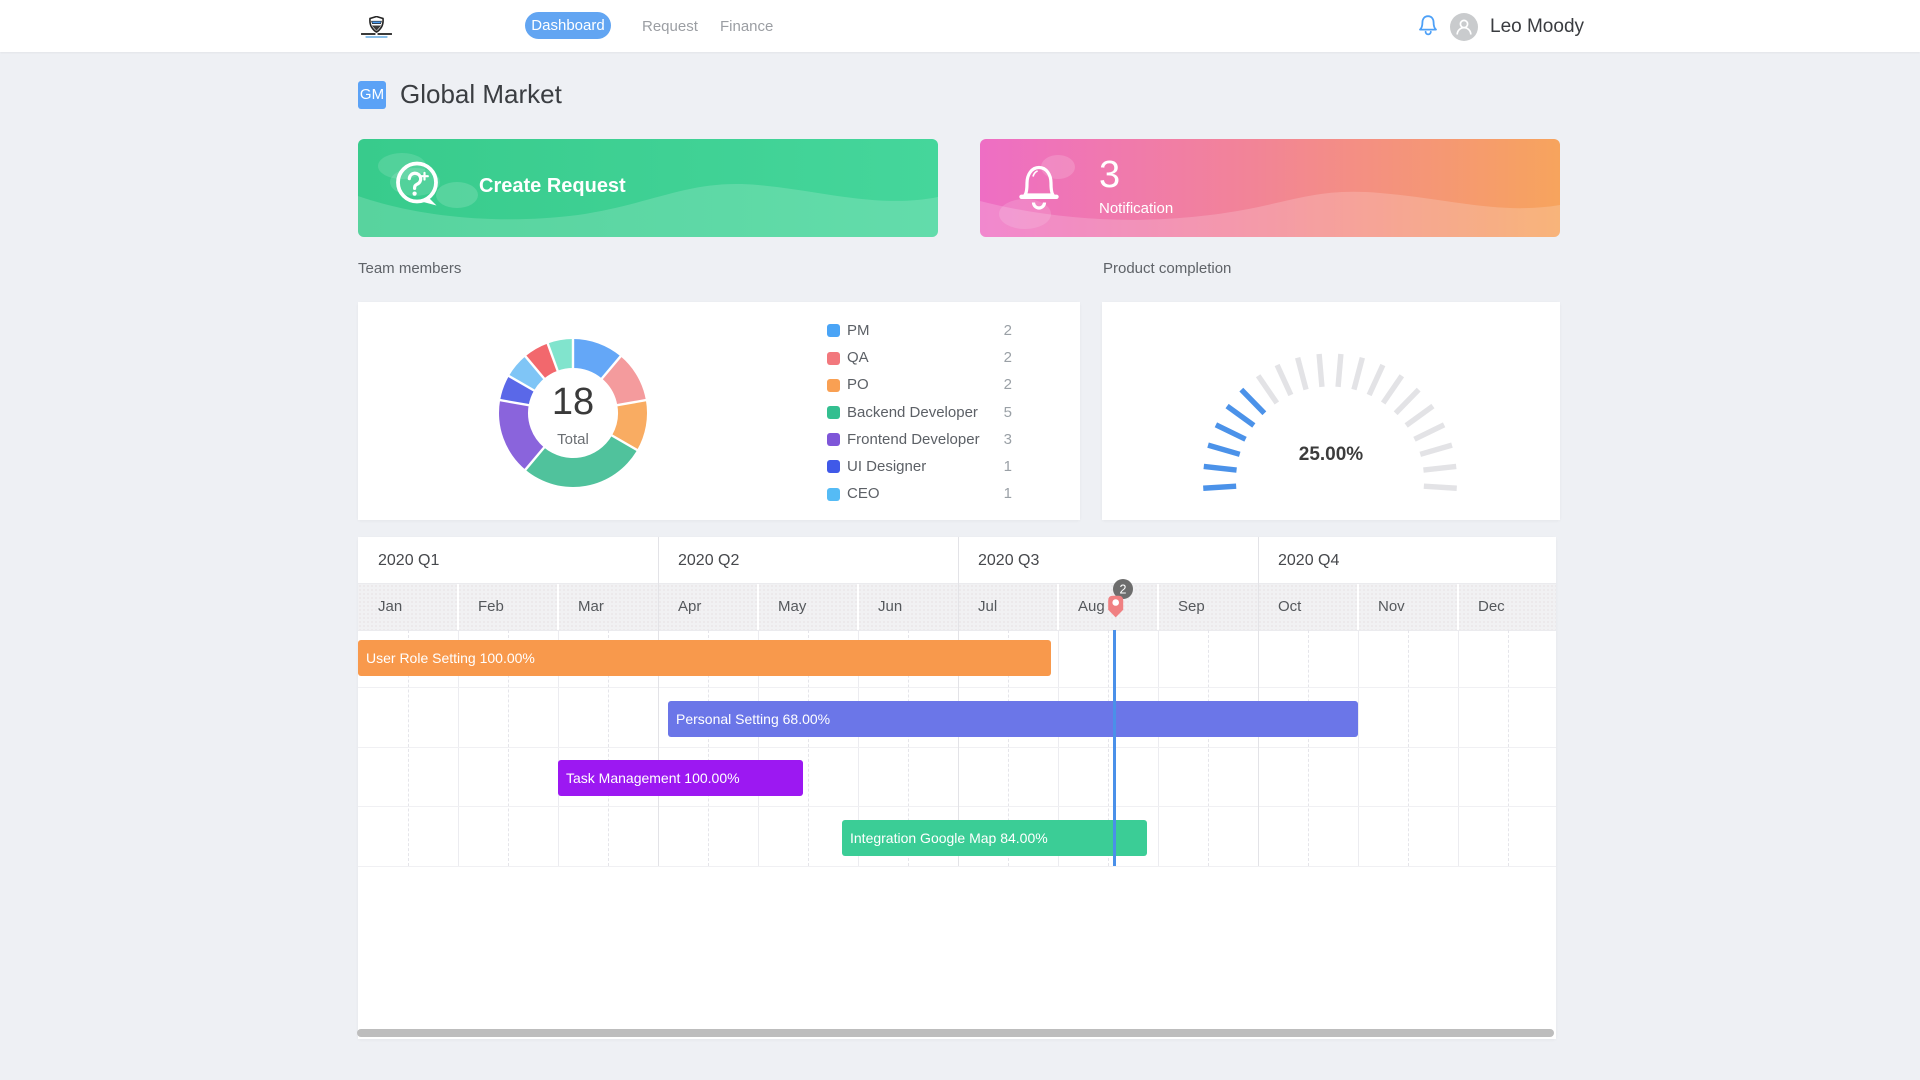 The image size is (1920, 1080). Describe the element at coordinates (1123, 590) in the screenshot. I see `svg-text: 2` at that location.